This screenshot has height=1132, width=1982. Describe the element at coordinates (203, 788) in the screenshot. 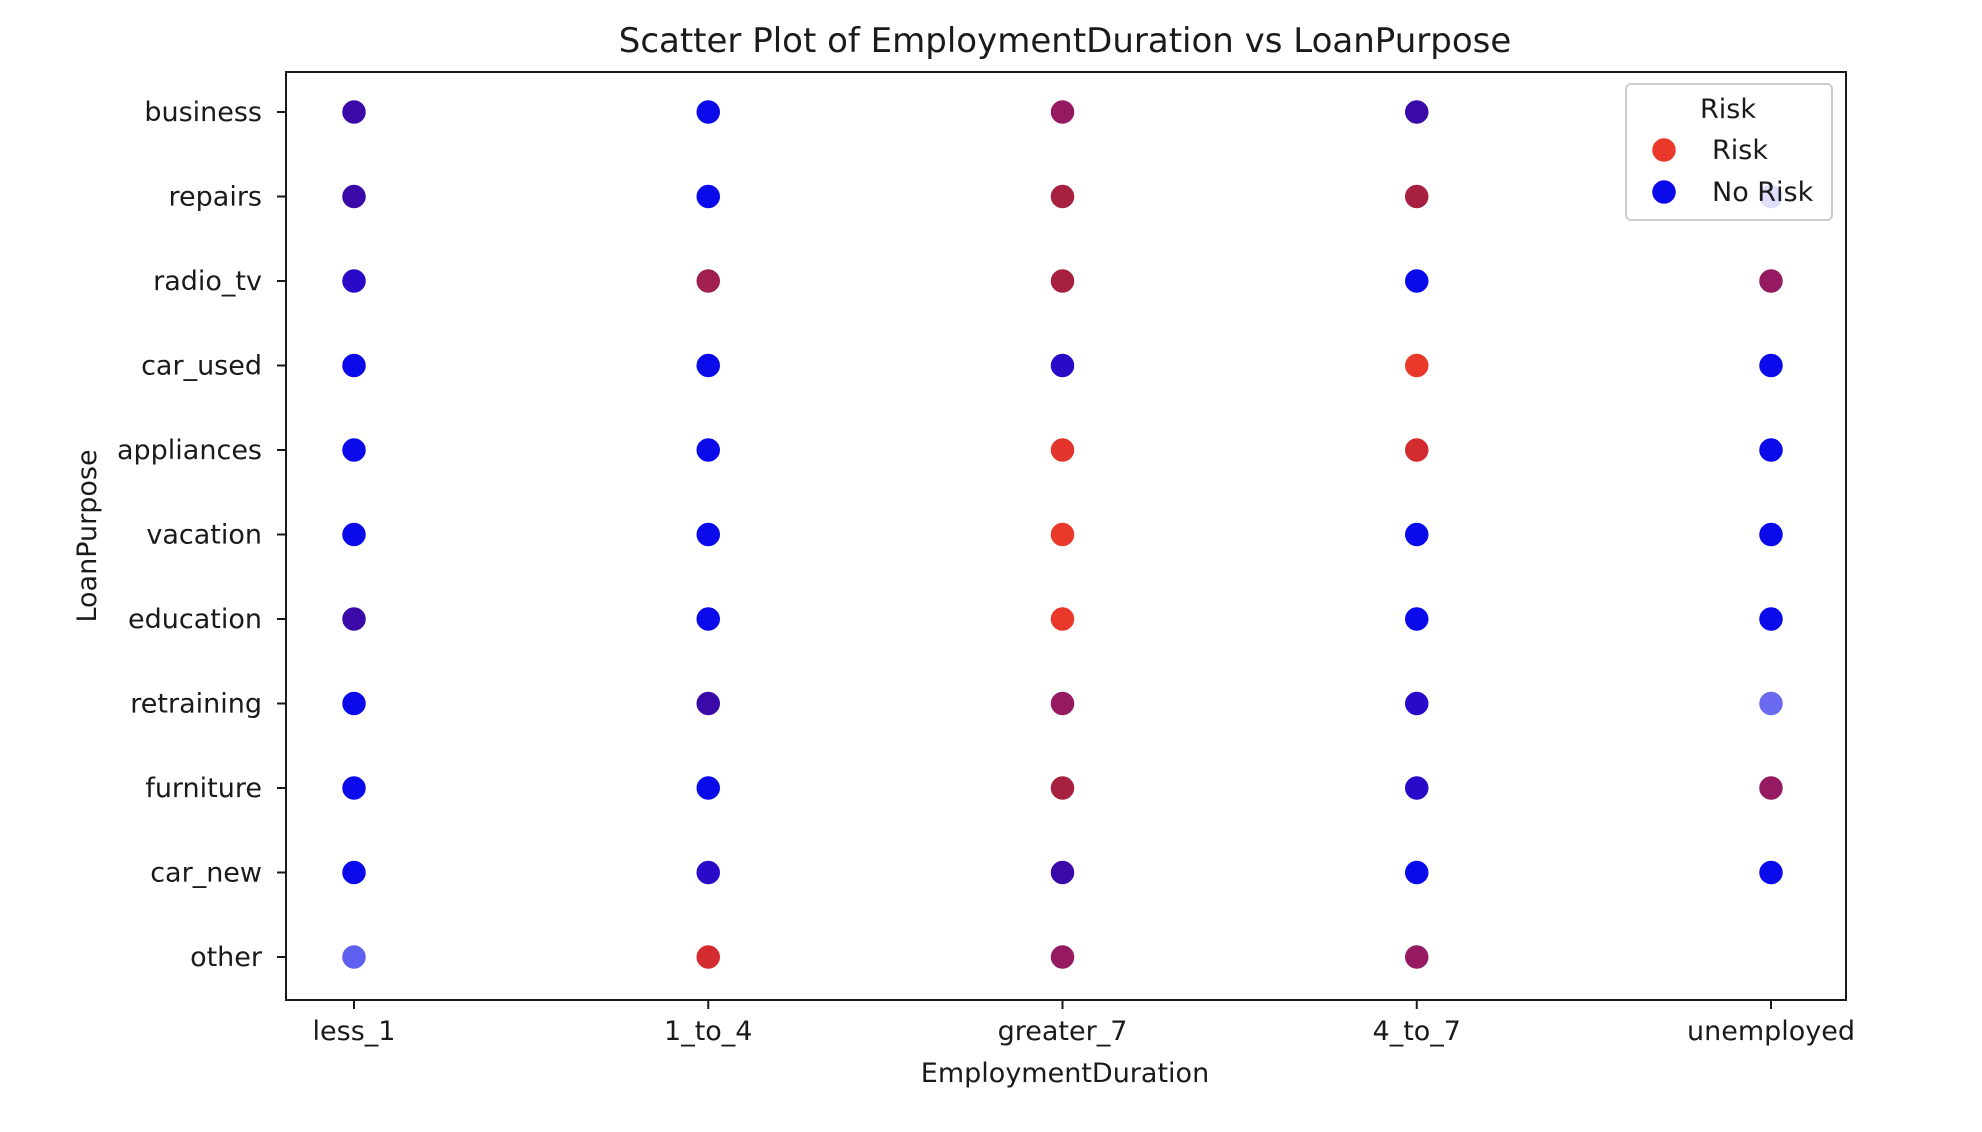

I see `y-tick-label: furniture` at that location.